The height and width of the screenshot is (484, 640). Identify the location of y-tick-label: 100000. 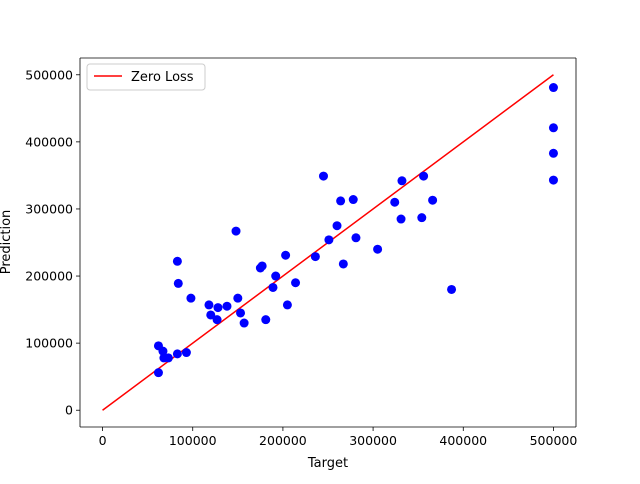
(49, 343).